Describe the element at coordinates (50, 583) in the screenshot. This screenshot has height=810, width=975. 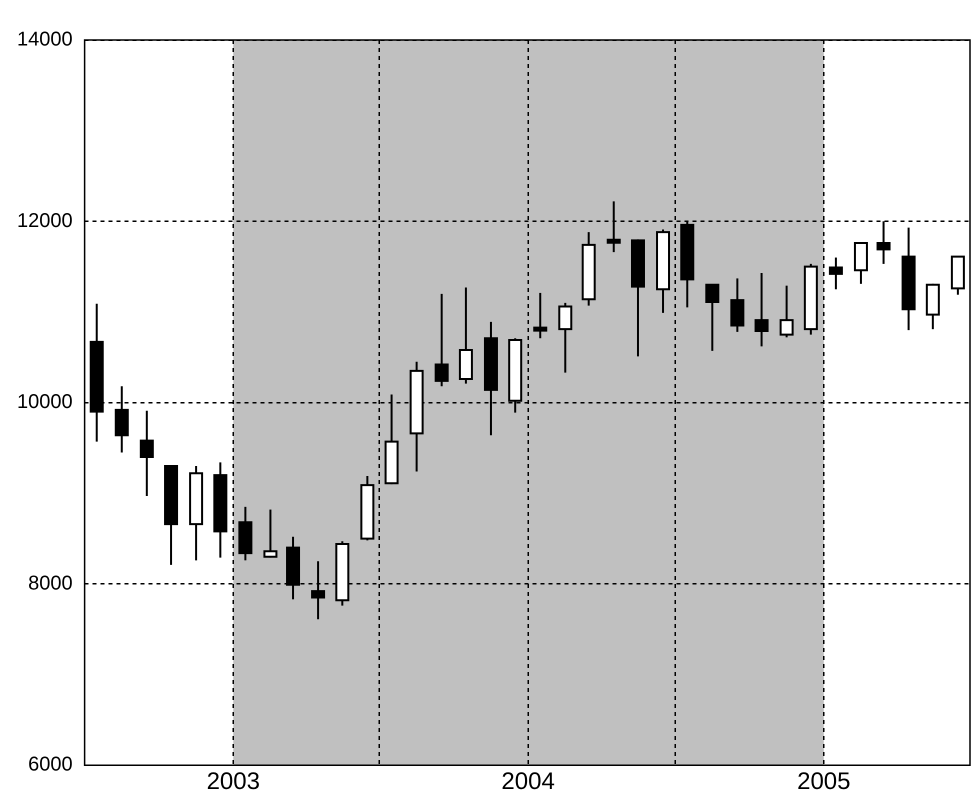
I see `y-tick-label: 8000` at that location.